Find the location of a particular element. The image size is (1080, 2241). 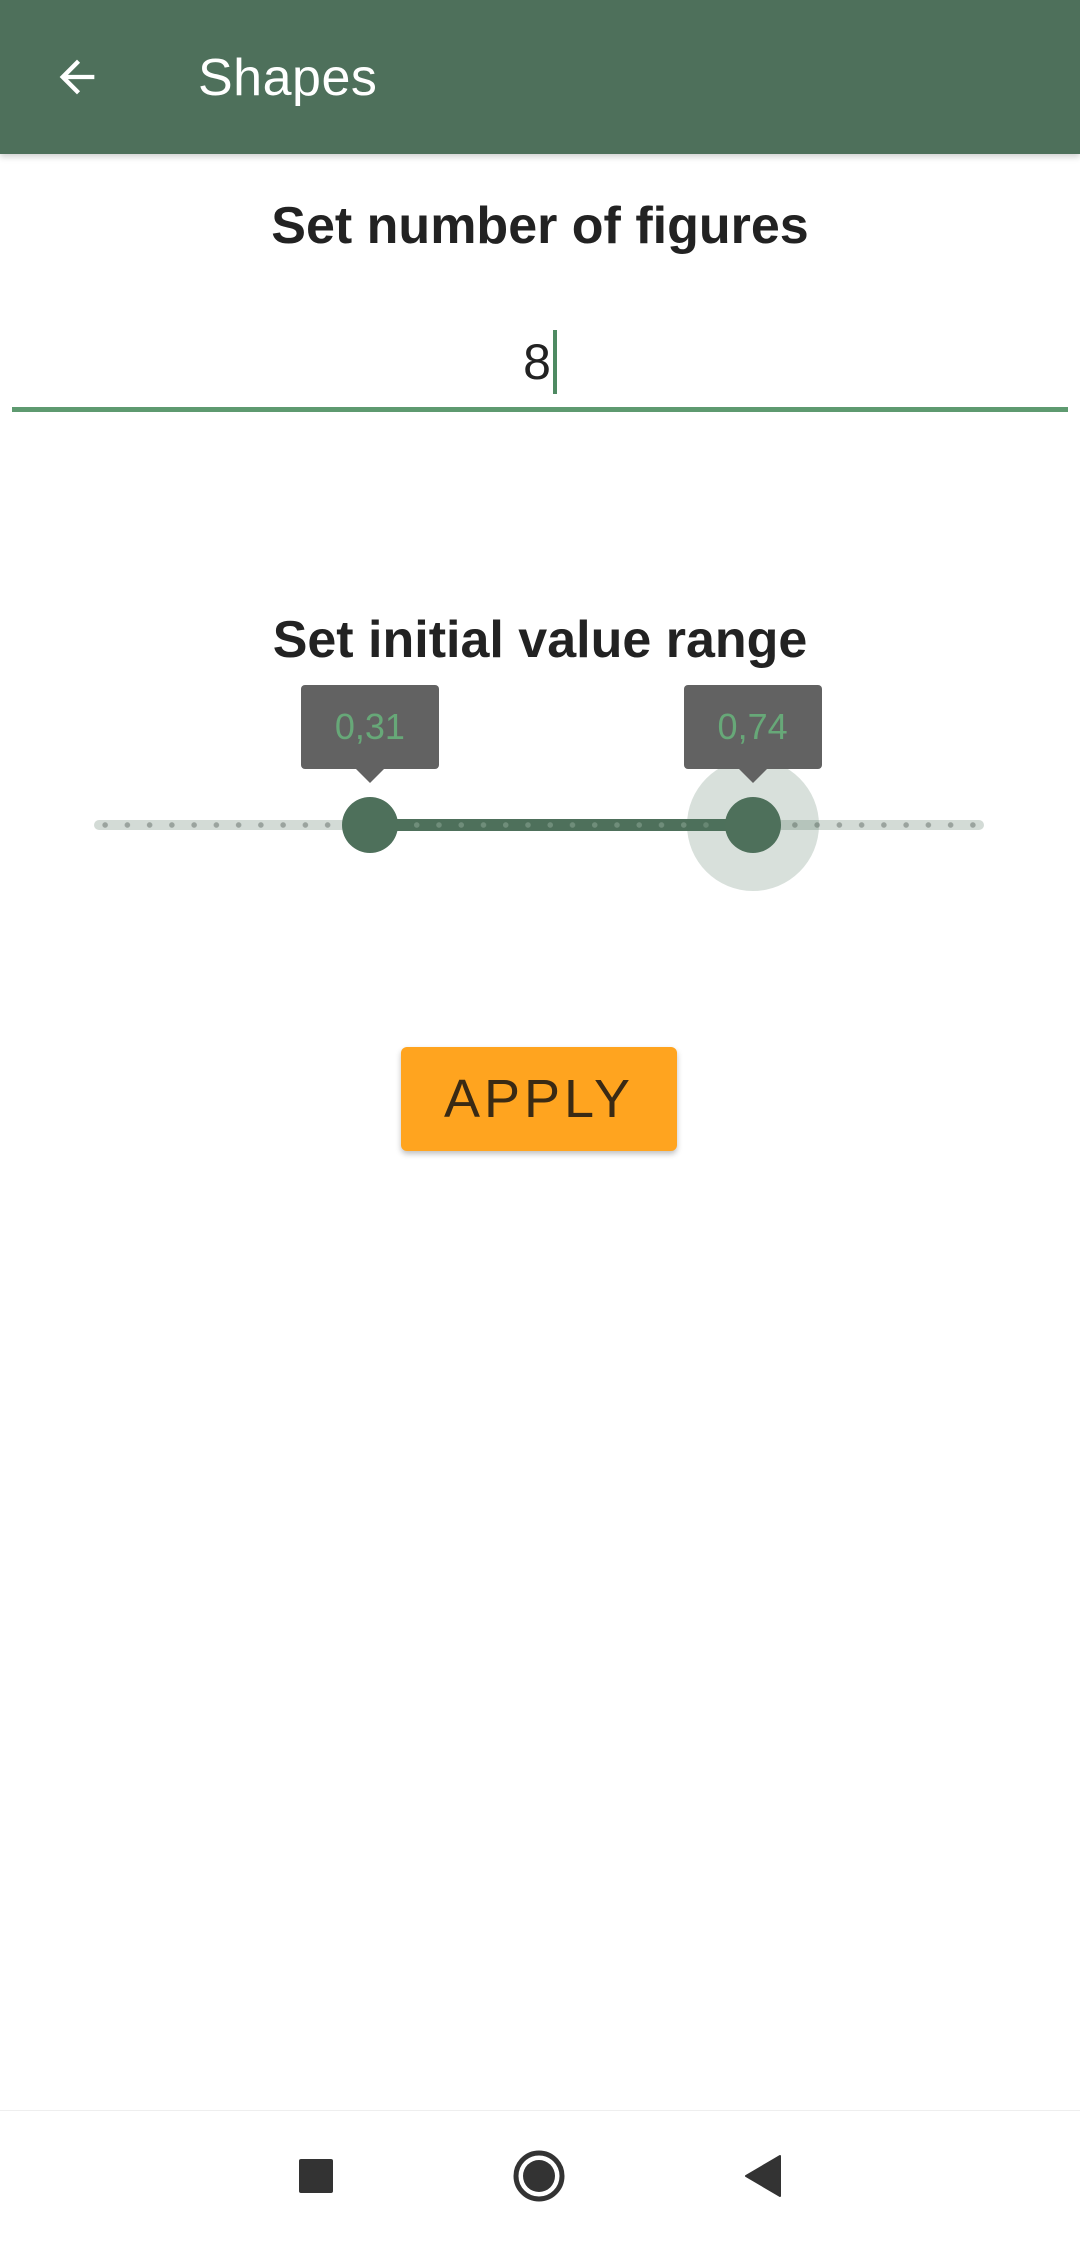

back-button is located at coordinates (77, 77).